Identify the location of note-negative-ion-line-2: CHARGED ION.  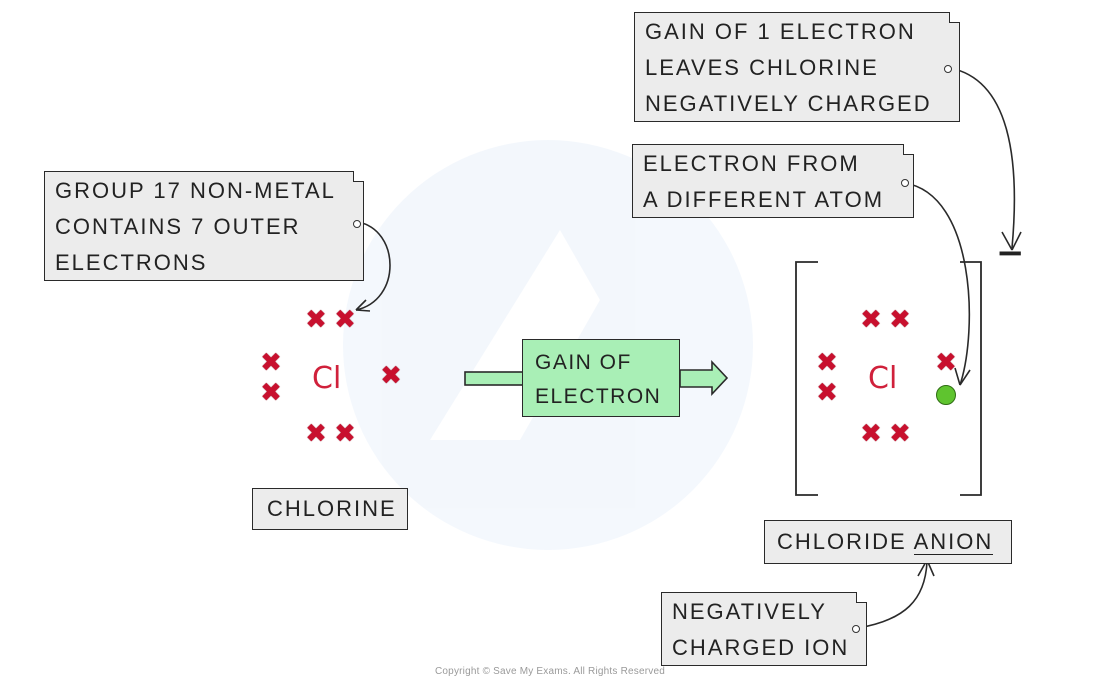
(761, 647).